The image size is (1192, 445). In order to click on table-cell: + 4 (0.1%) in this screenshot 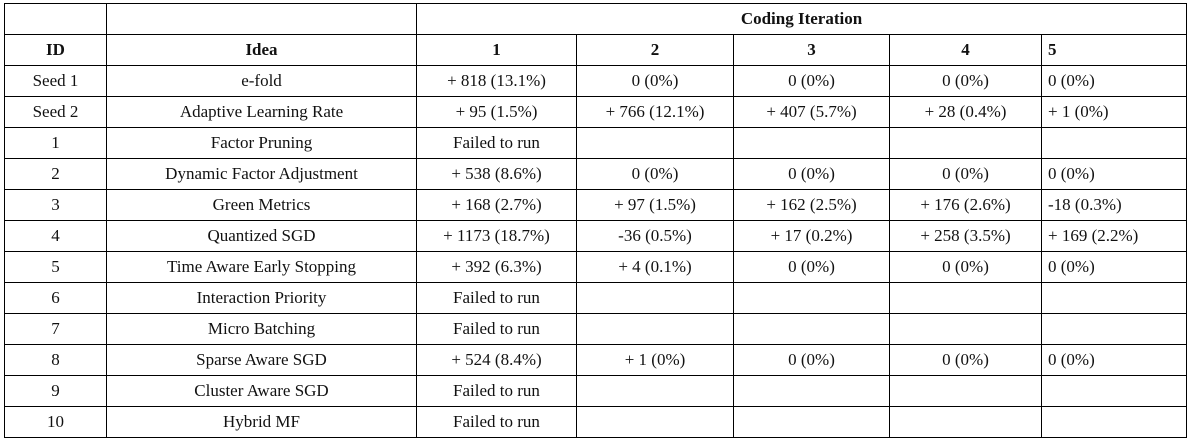, I will do `click(655, 267)`.